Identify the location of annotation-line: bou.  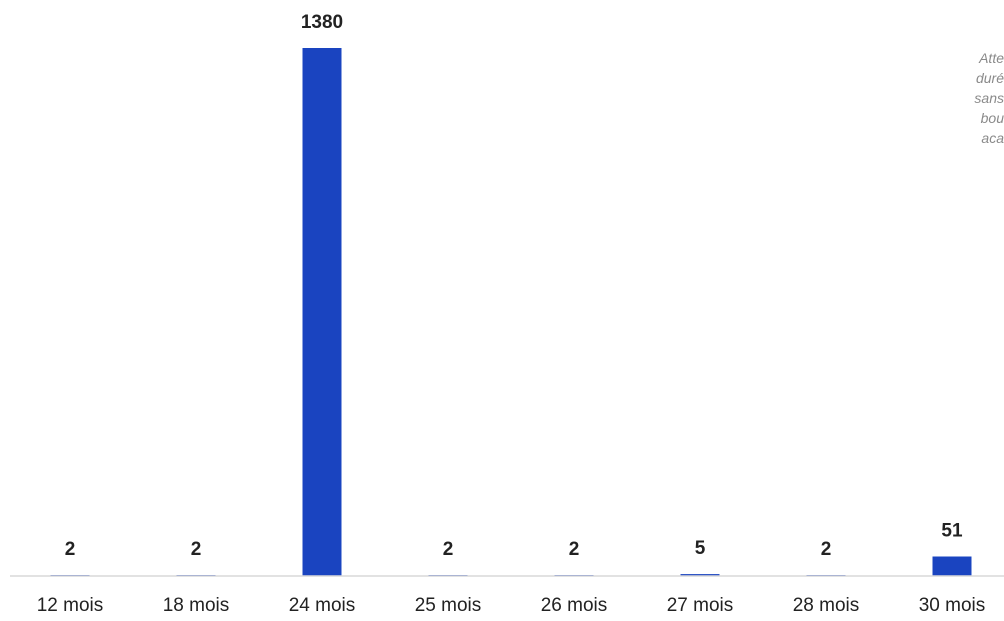
(992, 118).